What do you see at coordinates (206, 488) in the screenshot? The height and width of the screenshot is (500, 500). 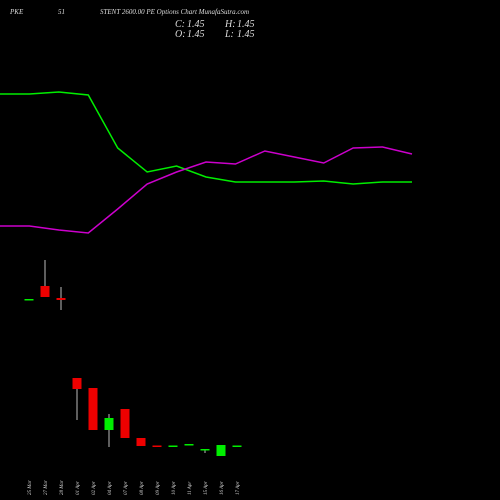 I see `x-tick-label: 15 Apr` at bounding box center [206, 488].